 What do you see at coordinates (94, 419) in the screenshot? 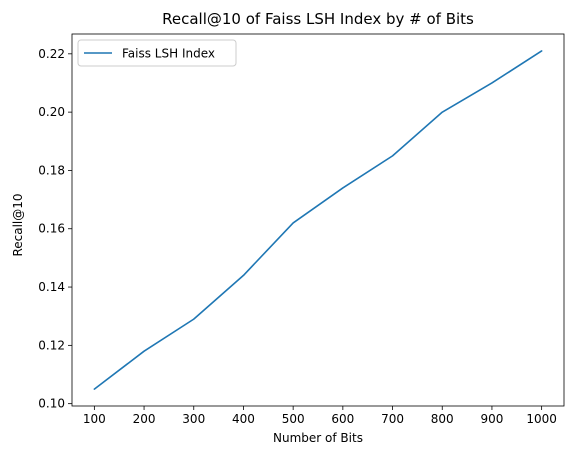
I see `x-tick-label: 100` at bounding box center [94, 419].